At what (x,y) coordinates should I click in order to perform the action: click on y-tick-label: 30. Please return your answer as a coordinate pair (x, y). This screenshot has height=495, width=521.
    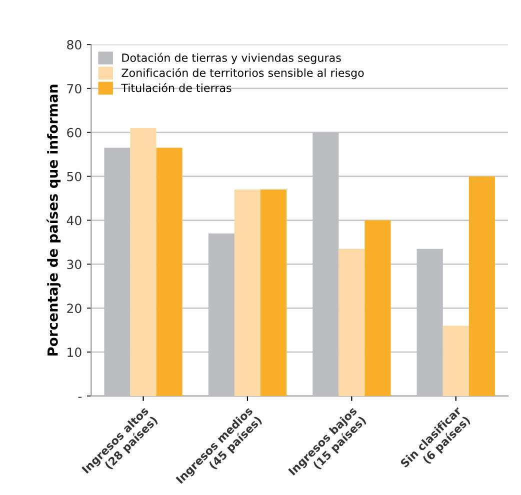
    Looking at the image, I should click on (74, 265).